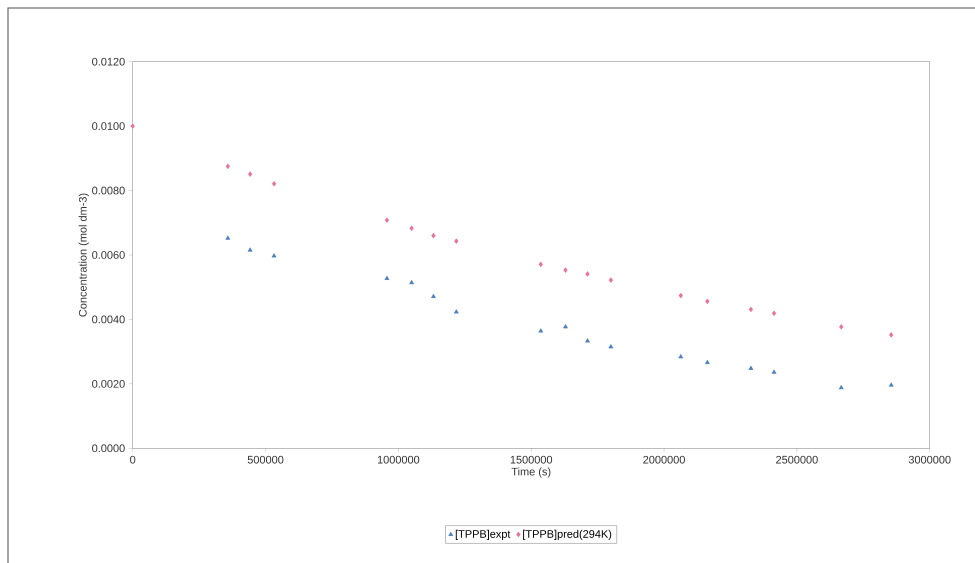  Describe the element at coordinates (133, 460) in the screenshot. I see `x-tick-label: 0` at that location.